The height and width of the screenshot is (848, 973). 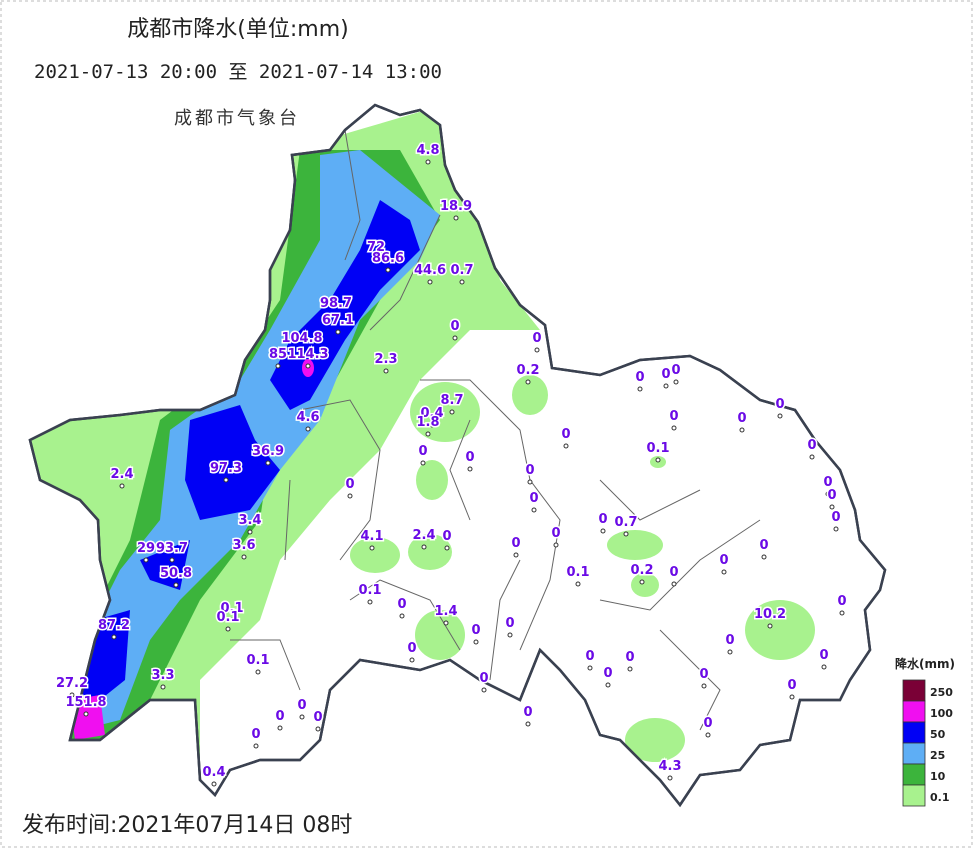 I want to click on legend-label: 25, so click(x=937, y=755).